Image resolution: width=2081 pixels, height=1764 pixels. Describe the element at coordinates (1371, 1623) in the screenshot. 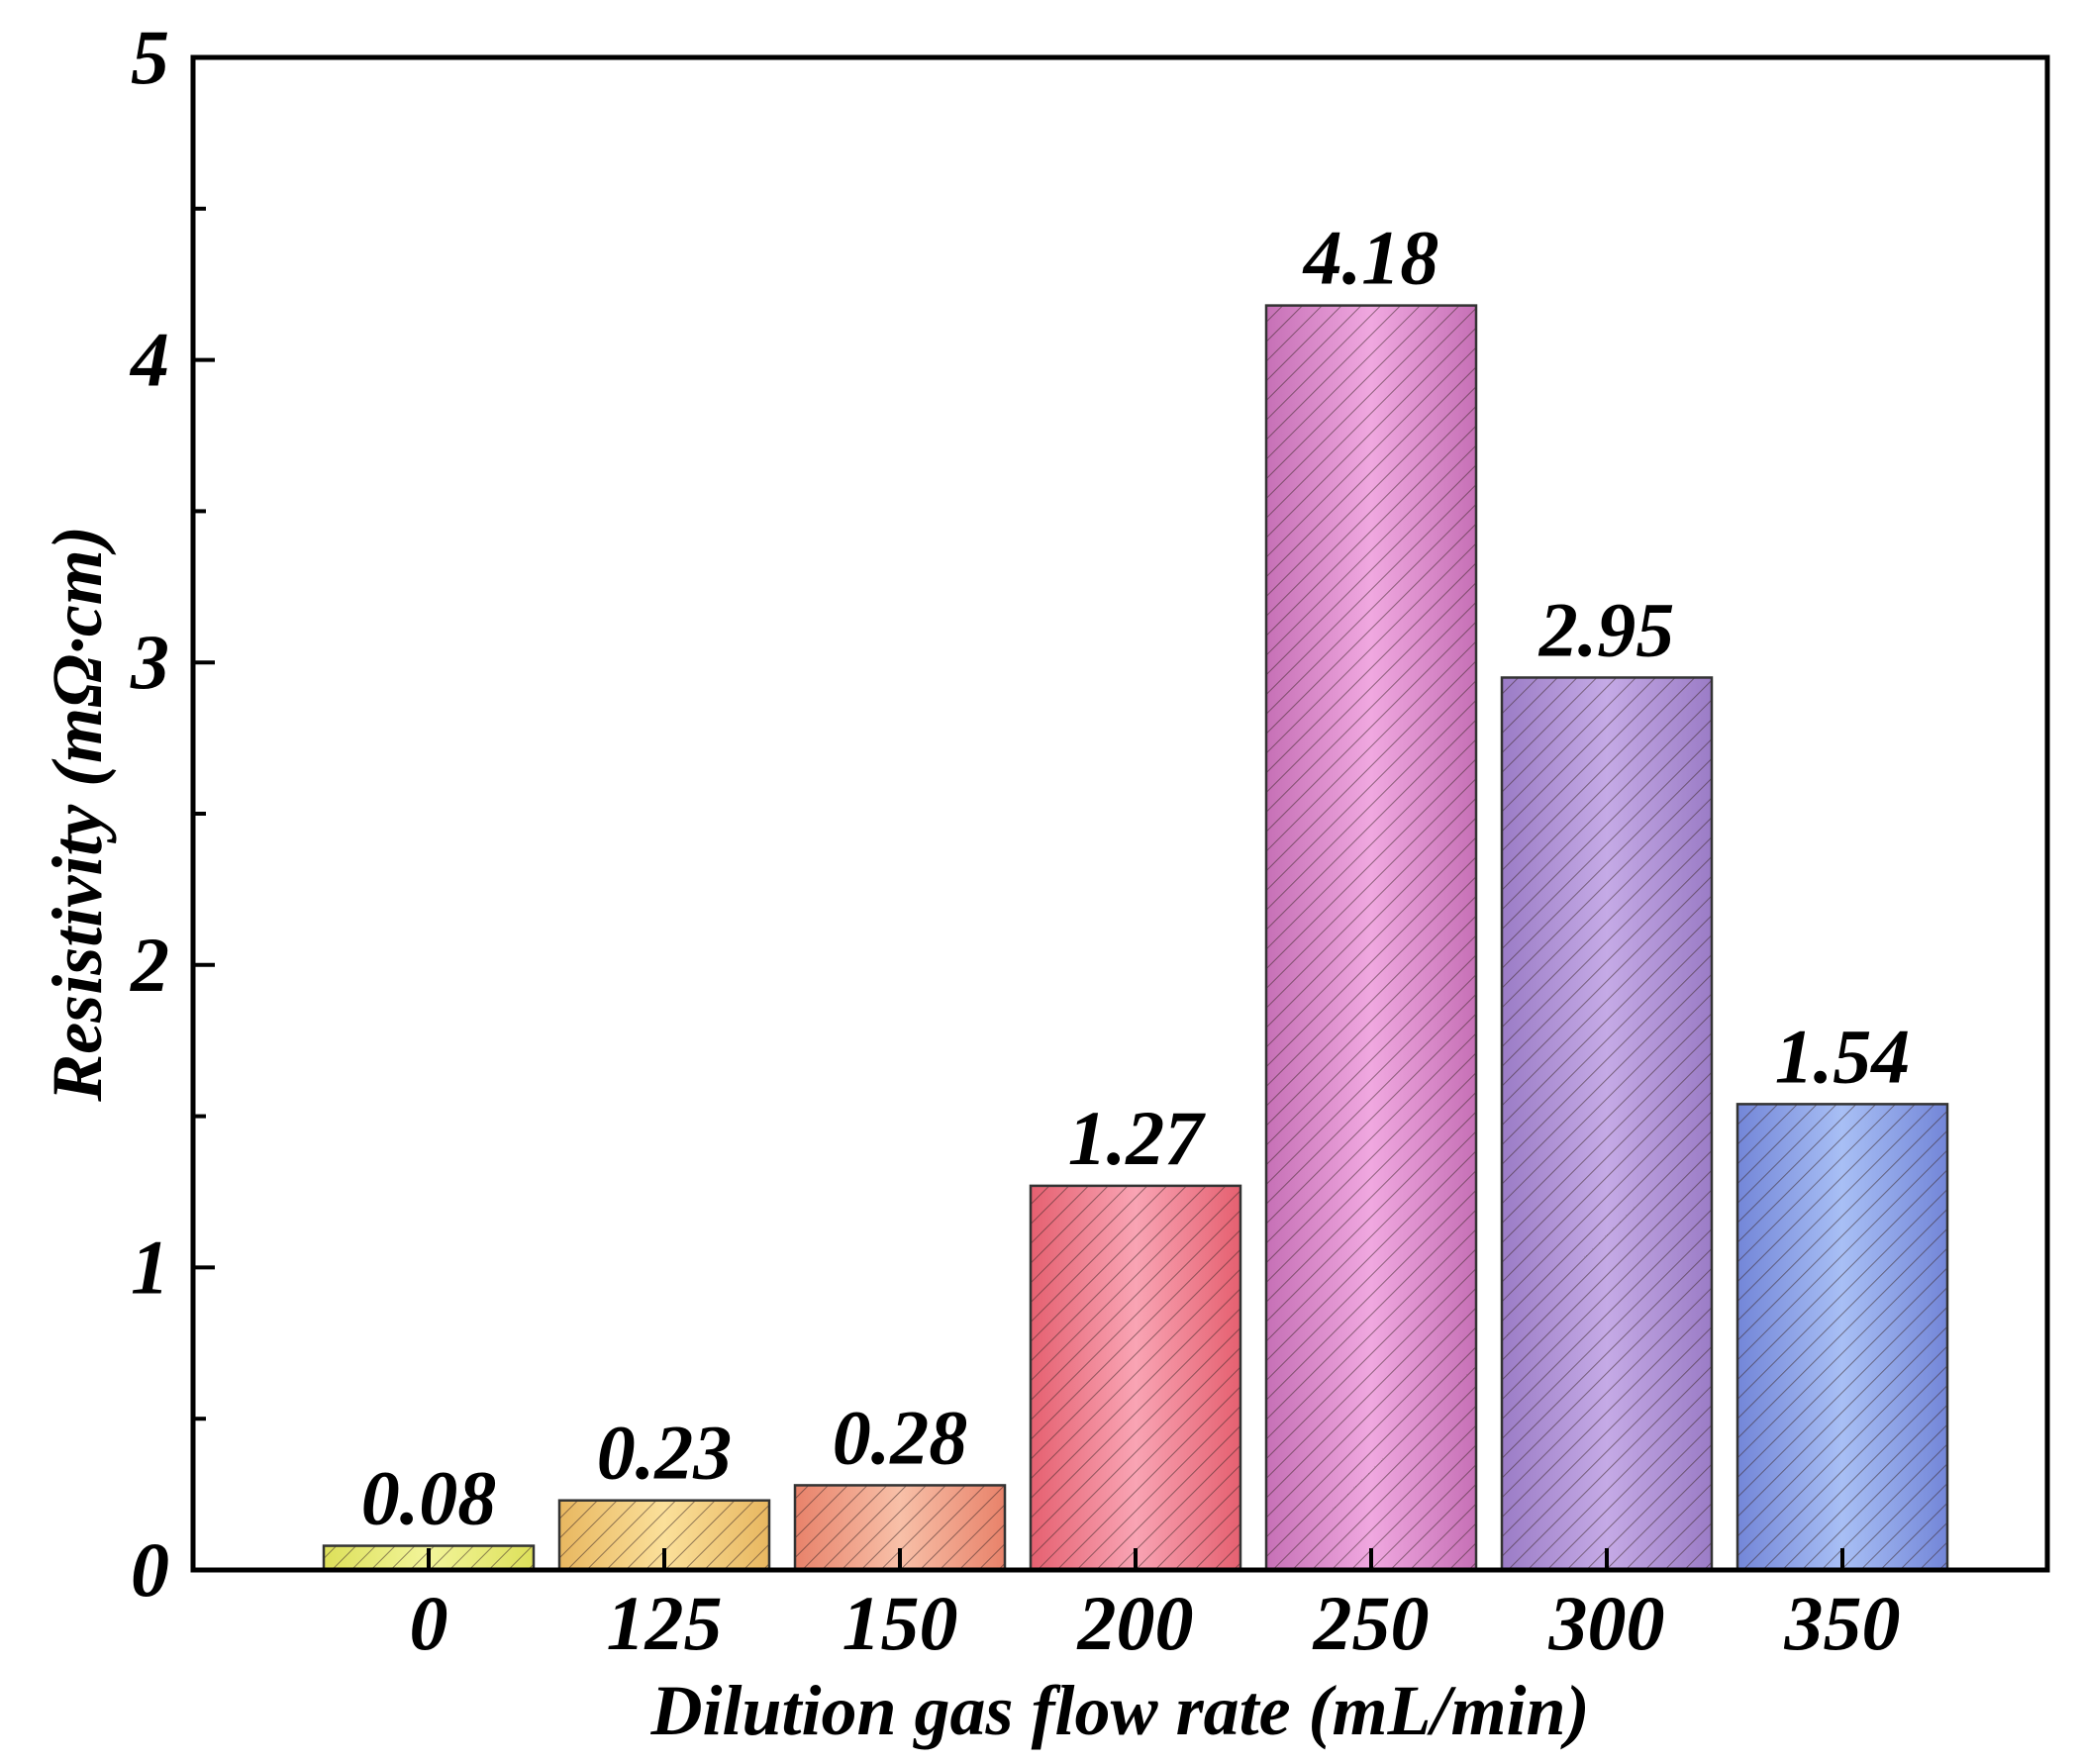

I see `x-tick-label: 250` at that location.